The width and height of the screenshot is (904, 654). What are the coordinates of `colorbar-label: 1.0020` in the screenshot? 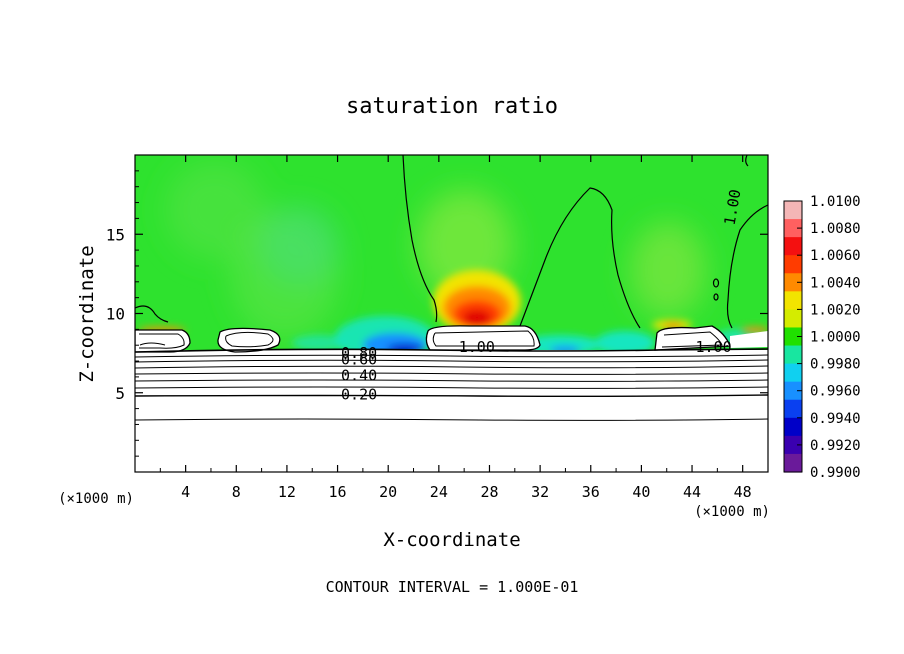 It's located at (835, 310).